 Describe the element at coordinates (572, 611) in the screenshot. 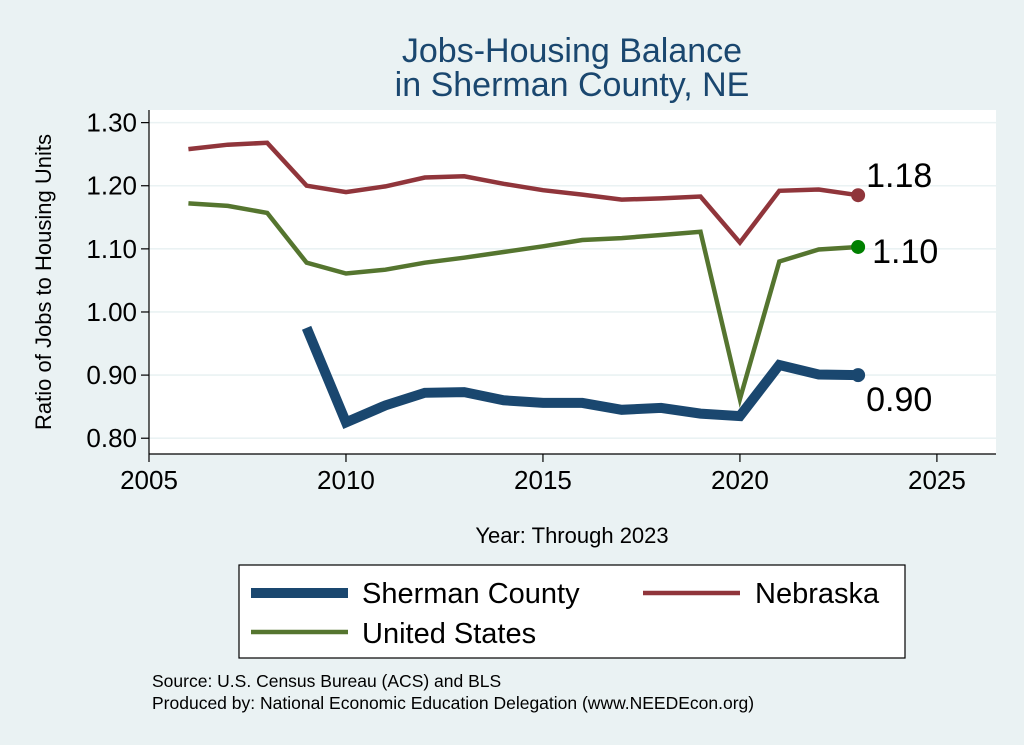

I see `legend-box` at that location.